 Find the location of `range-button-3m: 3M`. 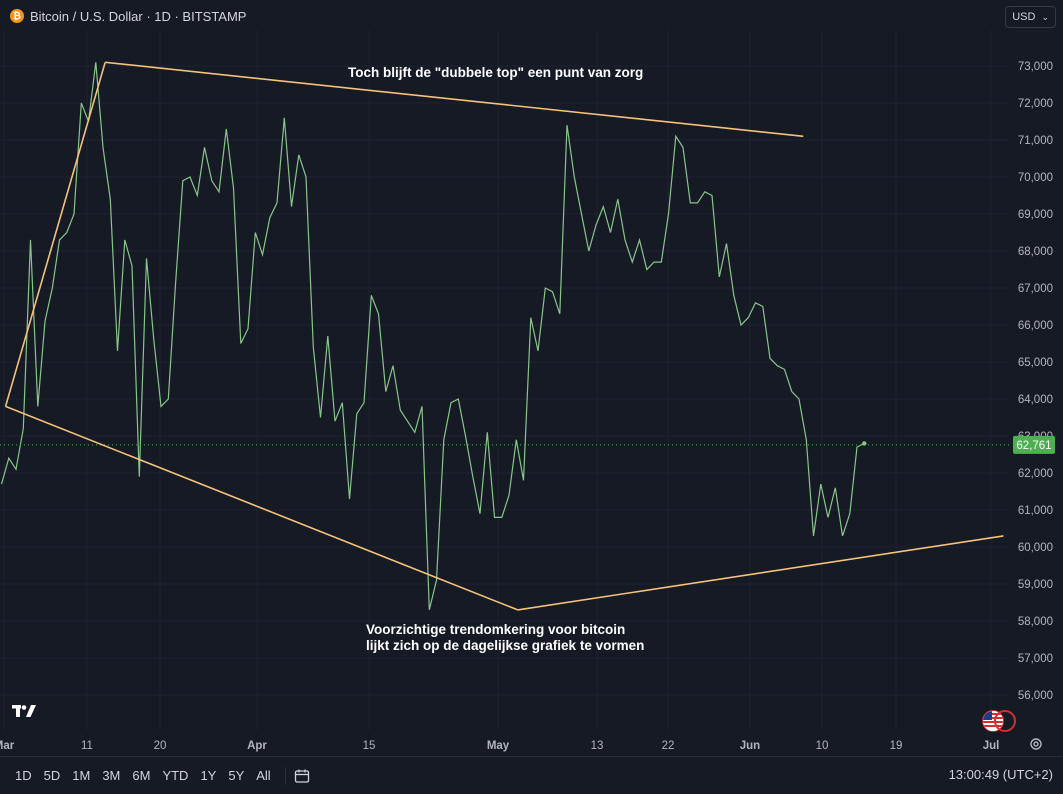

range-button-3m: 3M is located at coordinates (111, 775).